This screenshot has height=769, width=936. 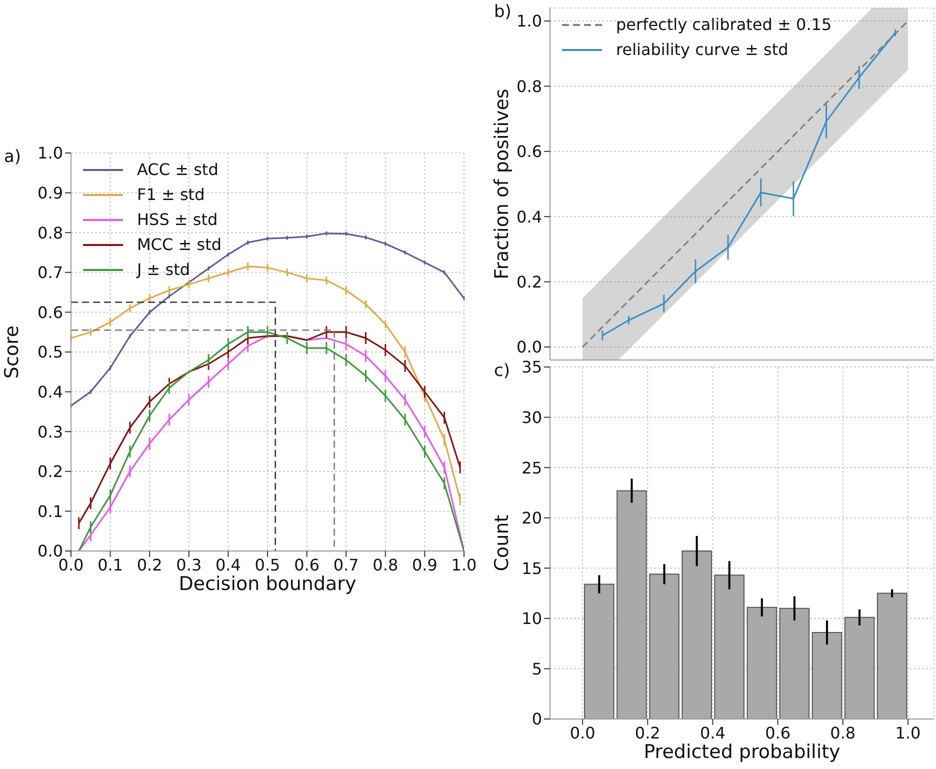 What do you see at coordinates (583, 732) in the screenshot?
I see `x-tick-label: 0.0` at bounding box center [583, 732].